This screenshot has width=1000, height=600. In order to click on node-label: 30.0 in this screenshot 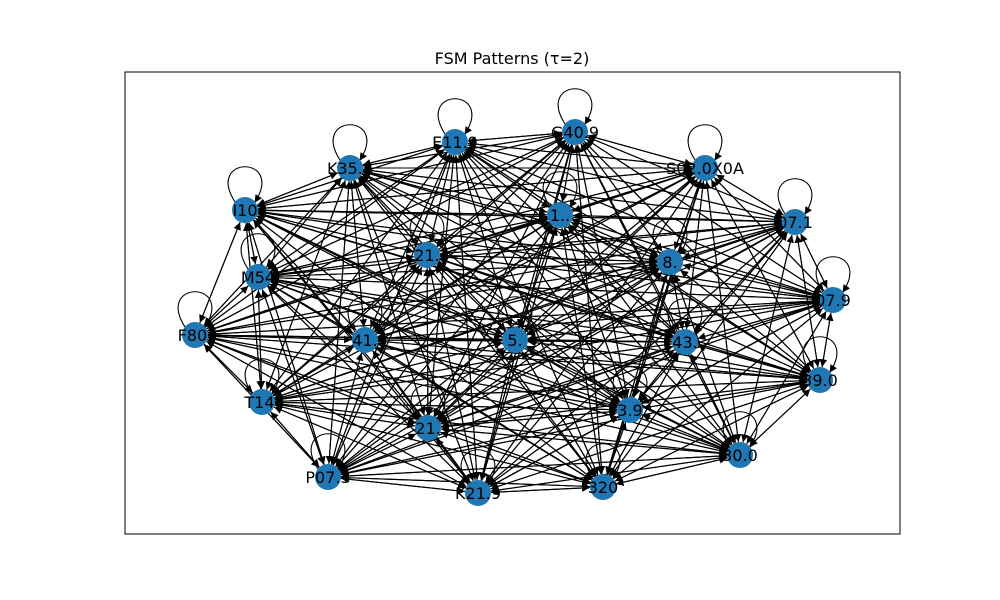, I will do `click(740, 455)`.